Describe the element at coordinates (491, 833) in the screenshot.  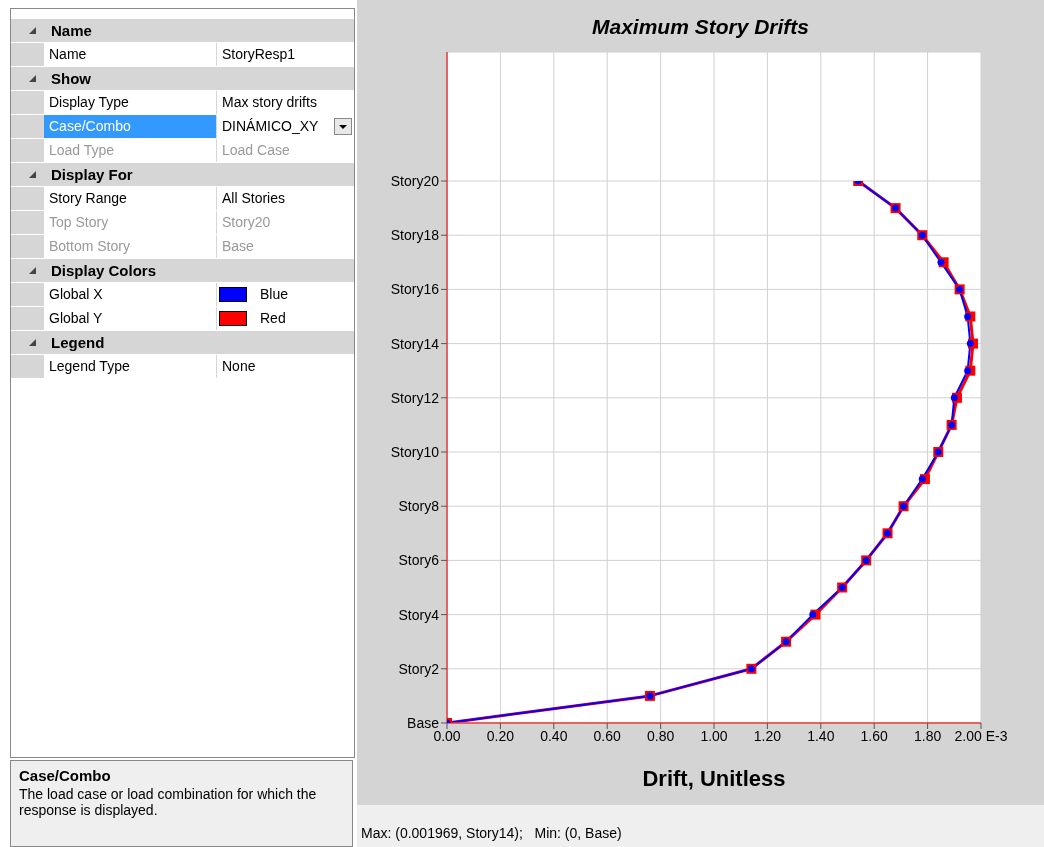
I see `text: Max: (0.001969, Story14); Min: (0, Base)` at that location.